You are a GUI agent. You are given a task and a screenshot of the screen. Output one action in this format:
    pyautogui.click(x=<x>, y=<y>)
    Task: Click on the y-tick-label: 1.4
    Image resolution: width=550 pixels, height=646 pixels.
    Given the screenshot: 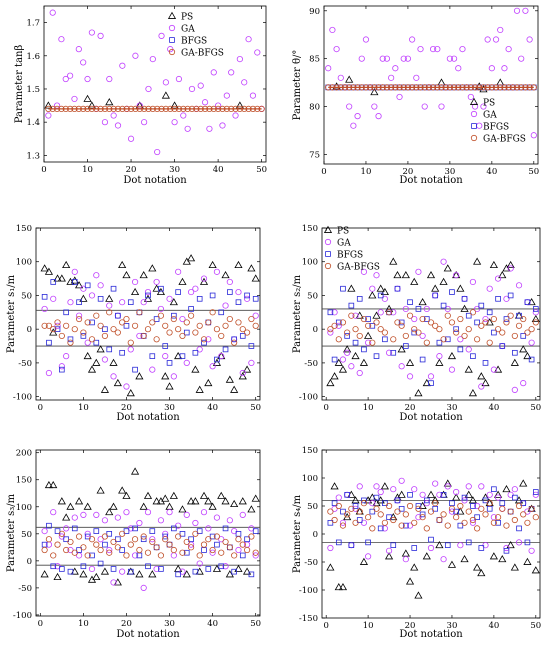 What is the action you would take?
    pyautogui.click(x=33, y=123)
    